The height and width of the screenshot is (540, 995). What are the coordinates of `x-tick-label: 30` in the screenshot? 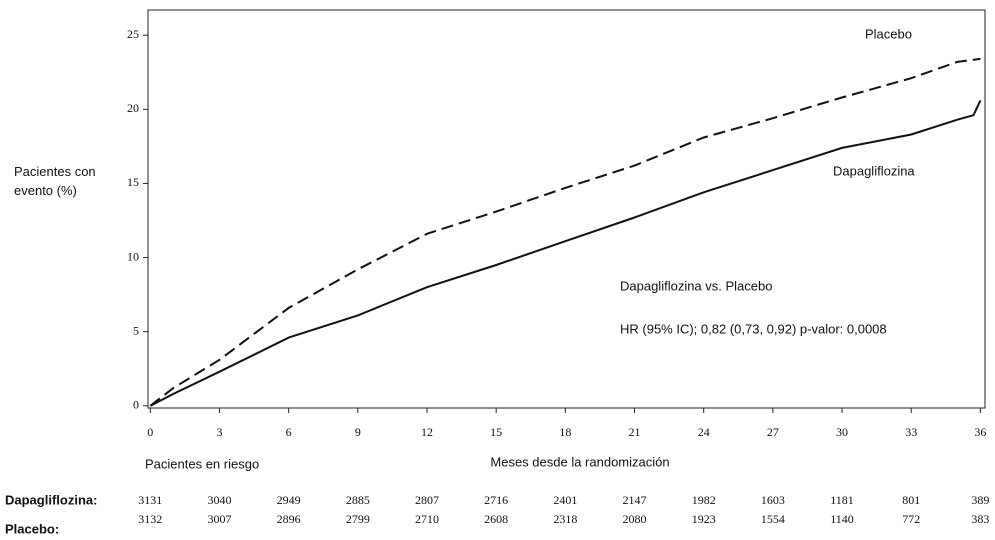 It's located at (842, 432).